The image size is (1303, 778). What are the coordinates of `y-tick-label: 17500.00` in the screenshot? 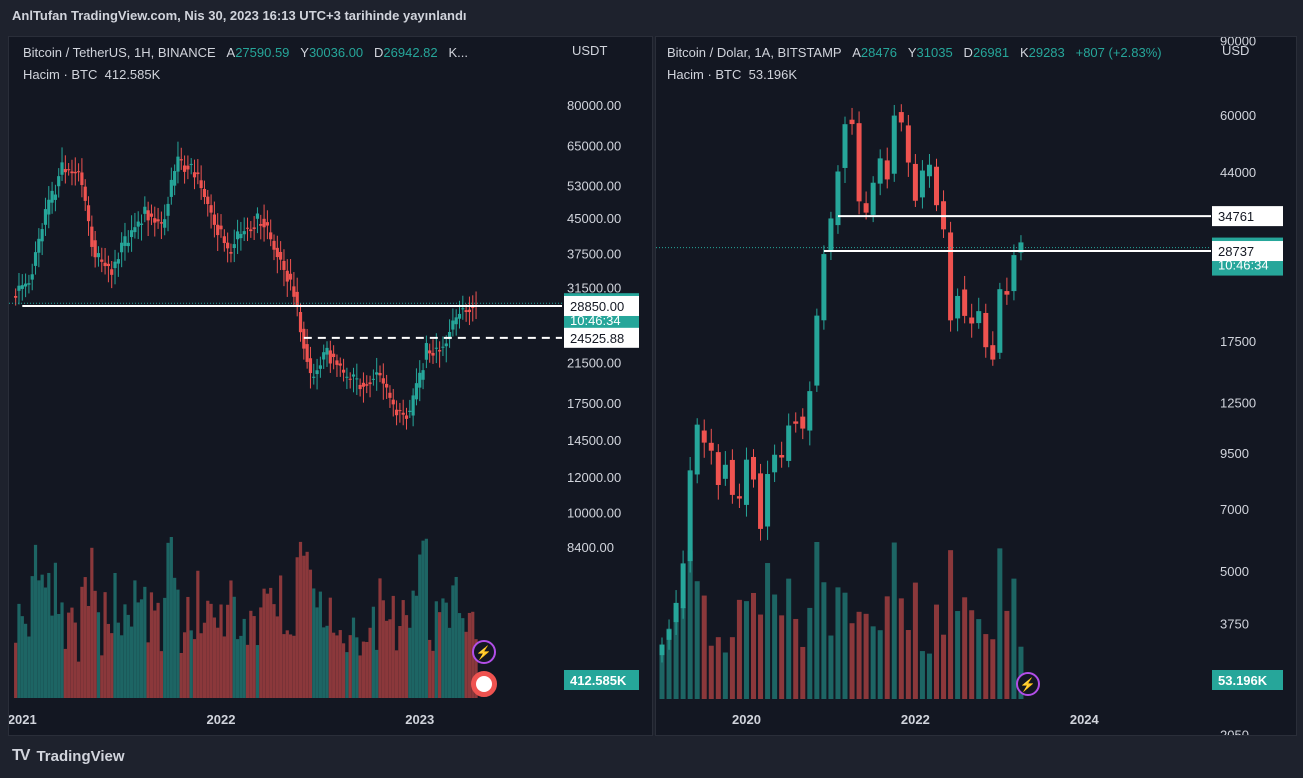 It's located at (594, 403).